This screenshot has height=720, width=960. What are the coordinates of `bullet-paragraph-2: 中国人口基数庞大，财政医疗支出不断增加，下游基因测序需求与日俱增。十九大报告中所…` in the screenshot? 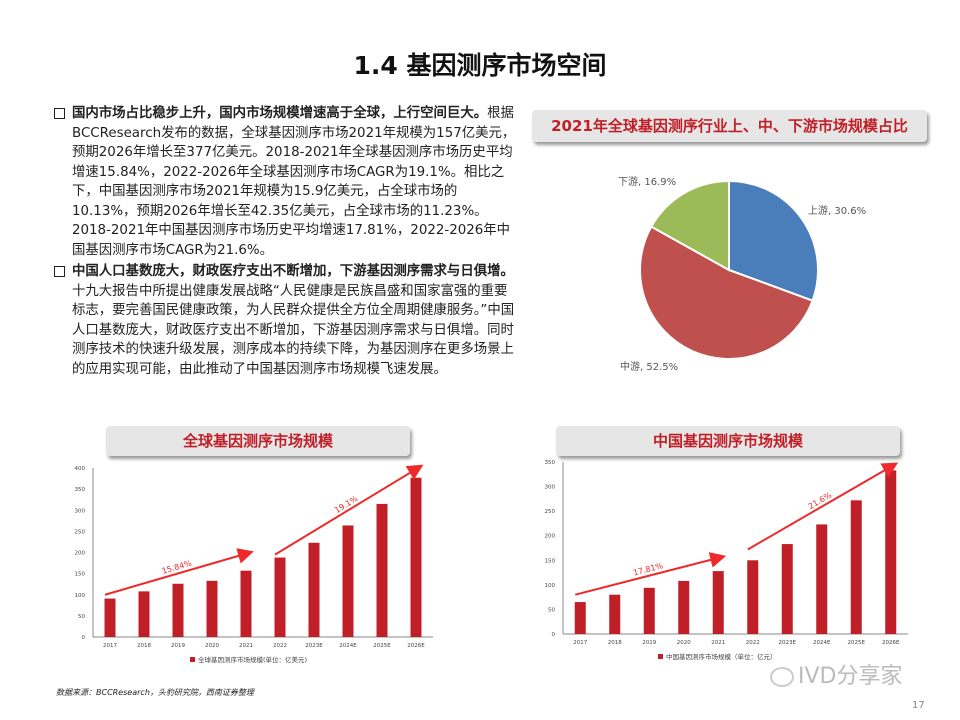 It's located at (287, 320).